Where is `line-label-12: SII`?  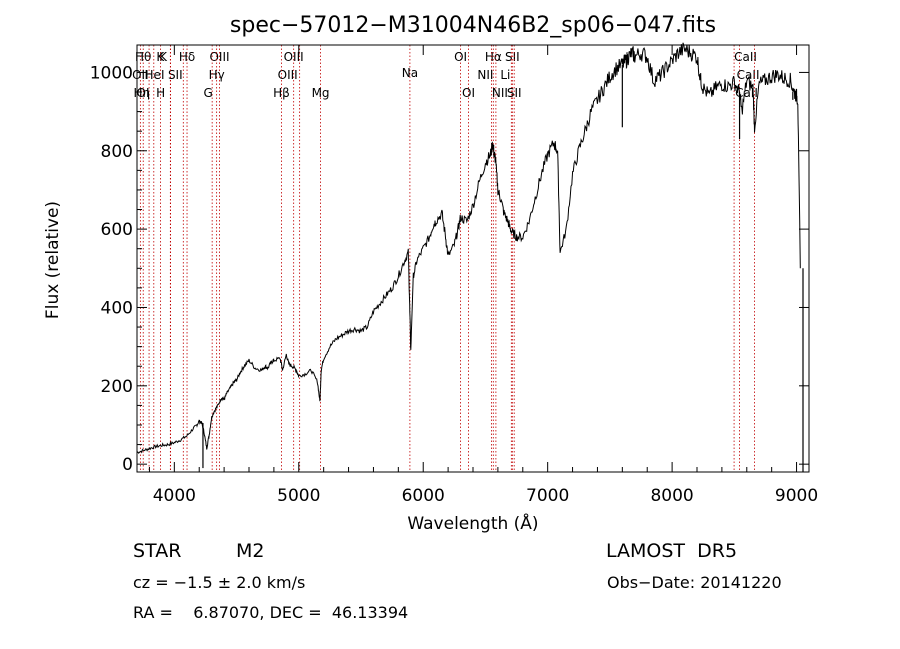 line-label-12: SII is located at coordinates (175, 75).